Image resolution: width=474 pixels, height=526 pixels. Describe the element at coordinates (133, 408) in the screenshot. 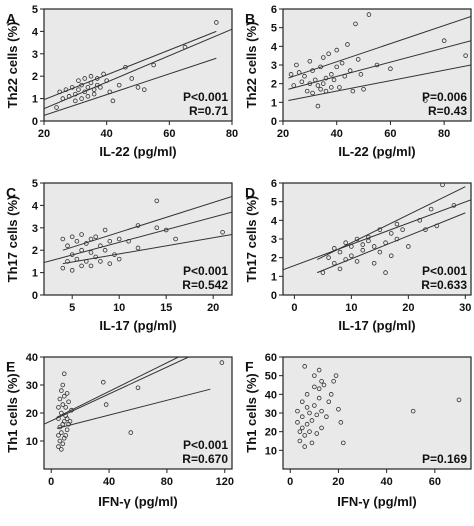

I see `ci-lower-line` at that location.